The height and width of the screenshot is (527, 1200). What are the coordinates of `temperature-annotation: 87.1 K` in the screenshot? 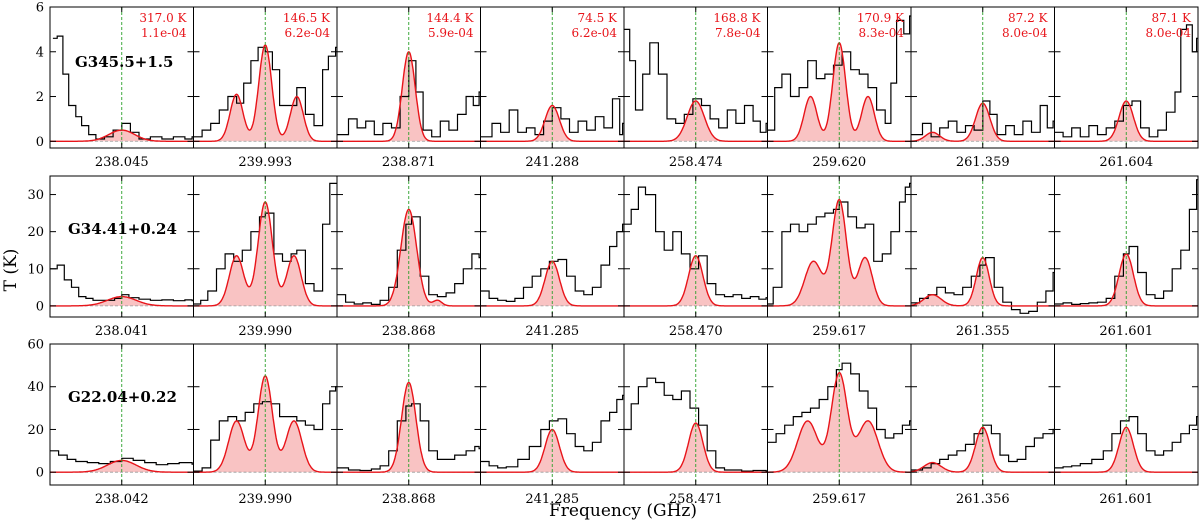 It's located at (1172, 18).